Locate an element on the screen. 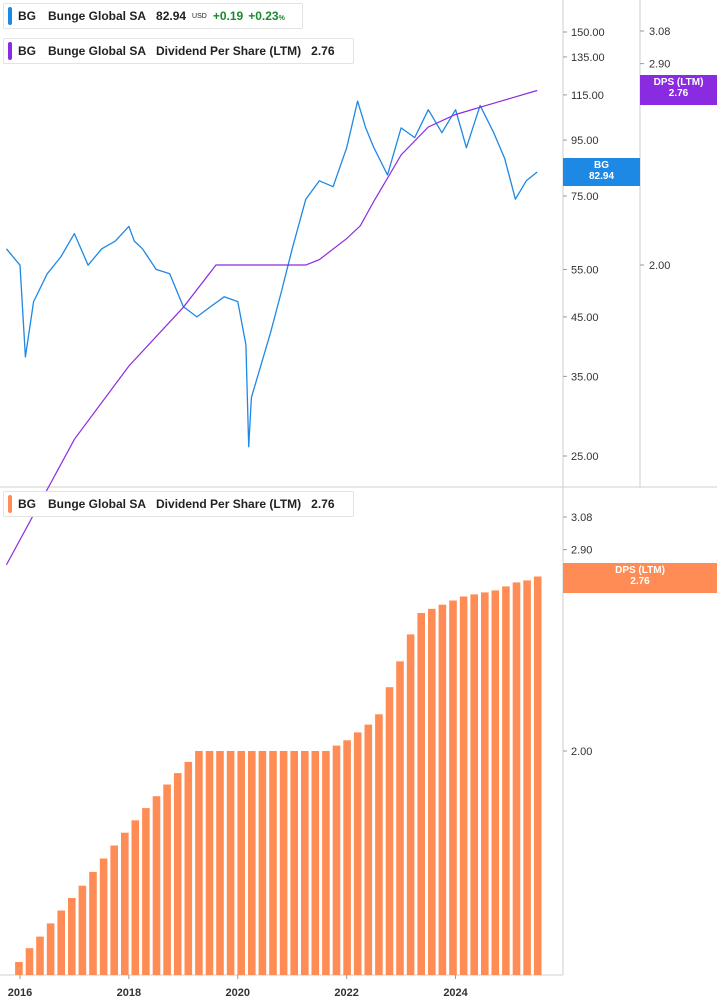 Image resolution: width=717 pixels, height=1005 pixels. price-tag-label: BG is located at coordinates (601, 165).